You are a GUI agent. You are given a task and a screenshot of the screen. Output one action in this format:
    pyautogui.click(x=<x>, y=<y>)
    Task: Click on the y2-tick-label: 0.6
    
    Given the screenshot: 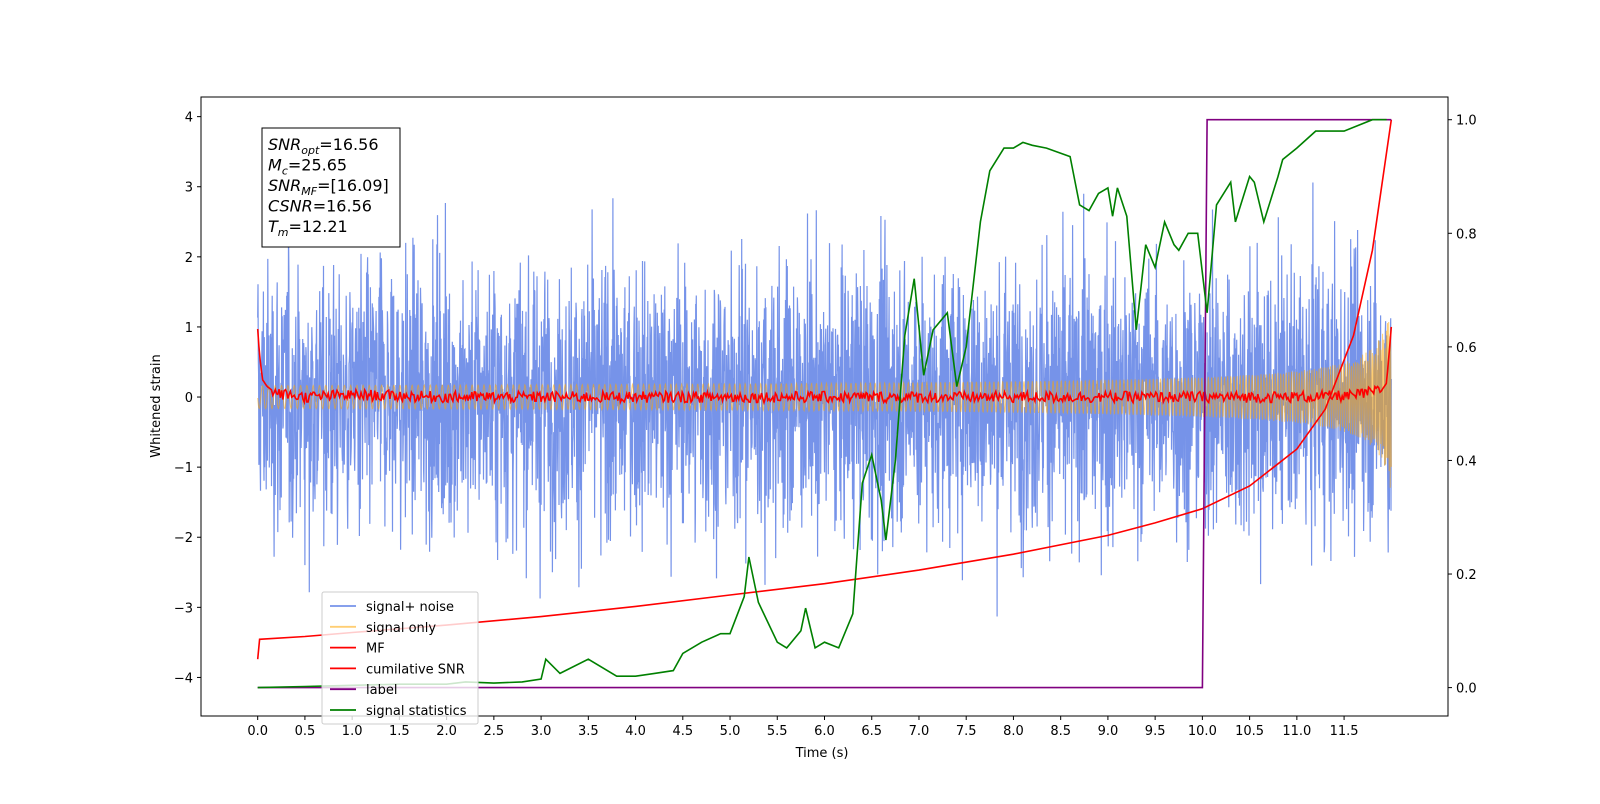 What is the action you would take?
    pyautogui.click(x=1466, y=348)
    